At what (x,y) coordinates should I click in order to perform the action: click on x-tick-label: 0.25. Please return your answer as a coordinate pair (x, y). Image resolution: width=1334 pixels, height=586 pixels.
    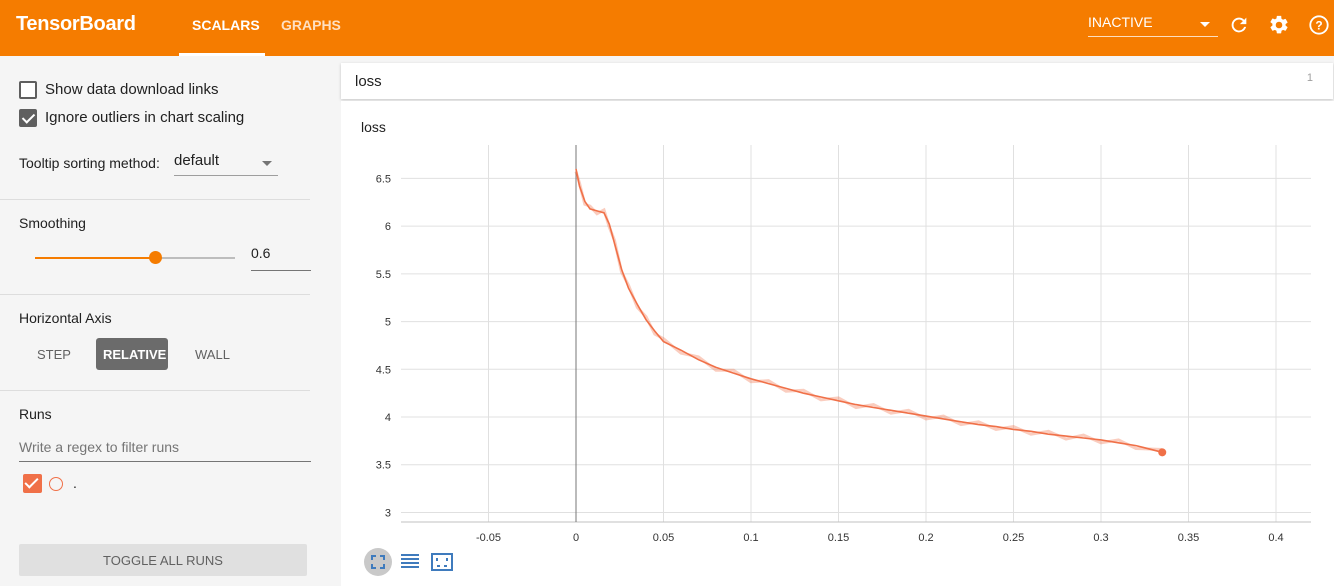
    Looking at the image, I should click on (1013, 538).